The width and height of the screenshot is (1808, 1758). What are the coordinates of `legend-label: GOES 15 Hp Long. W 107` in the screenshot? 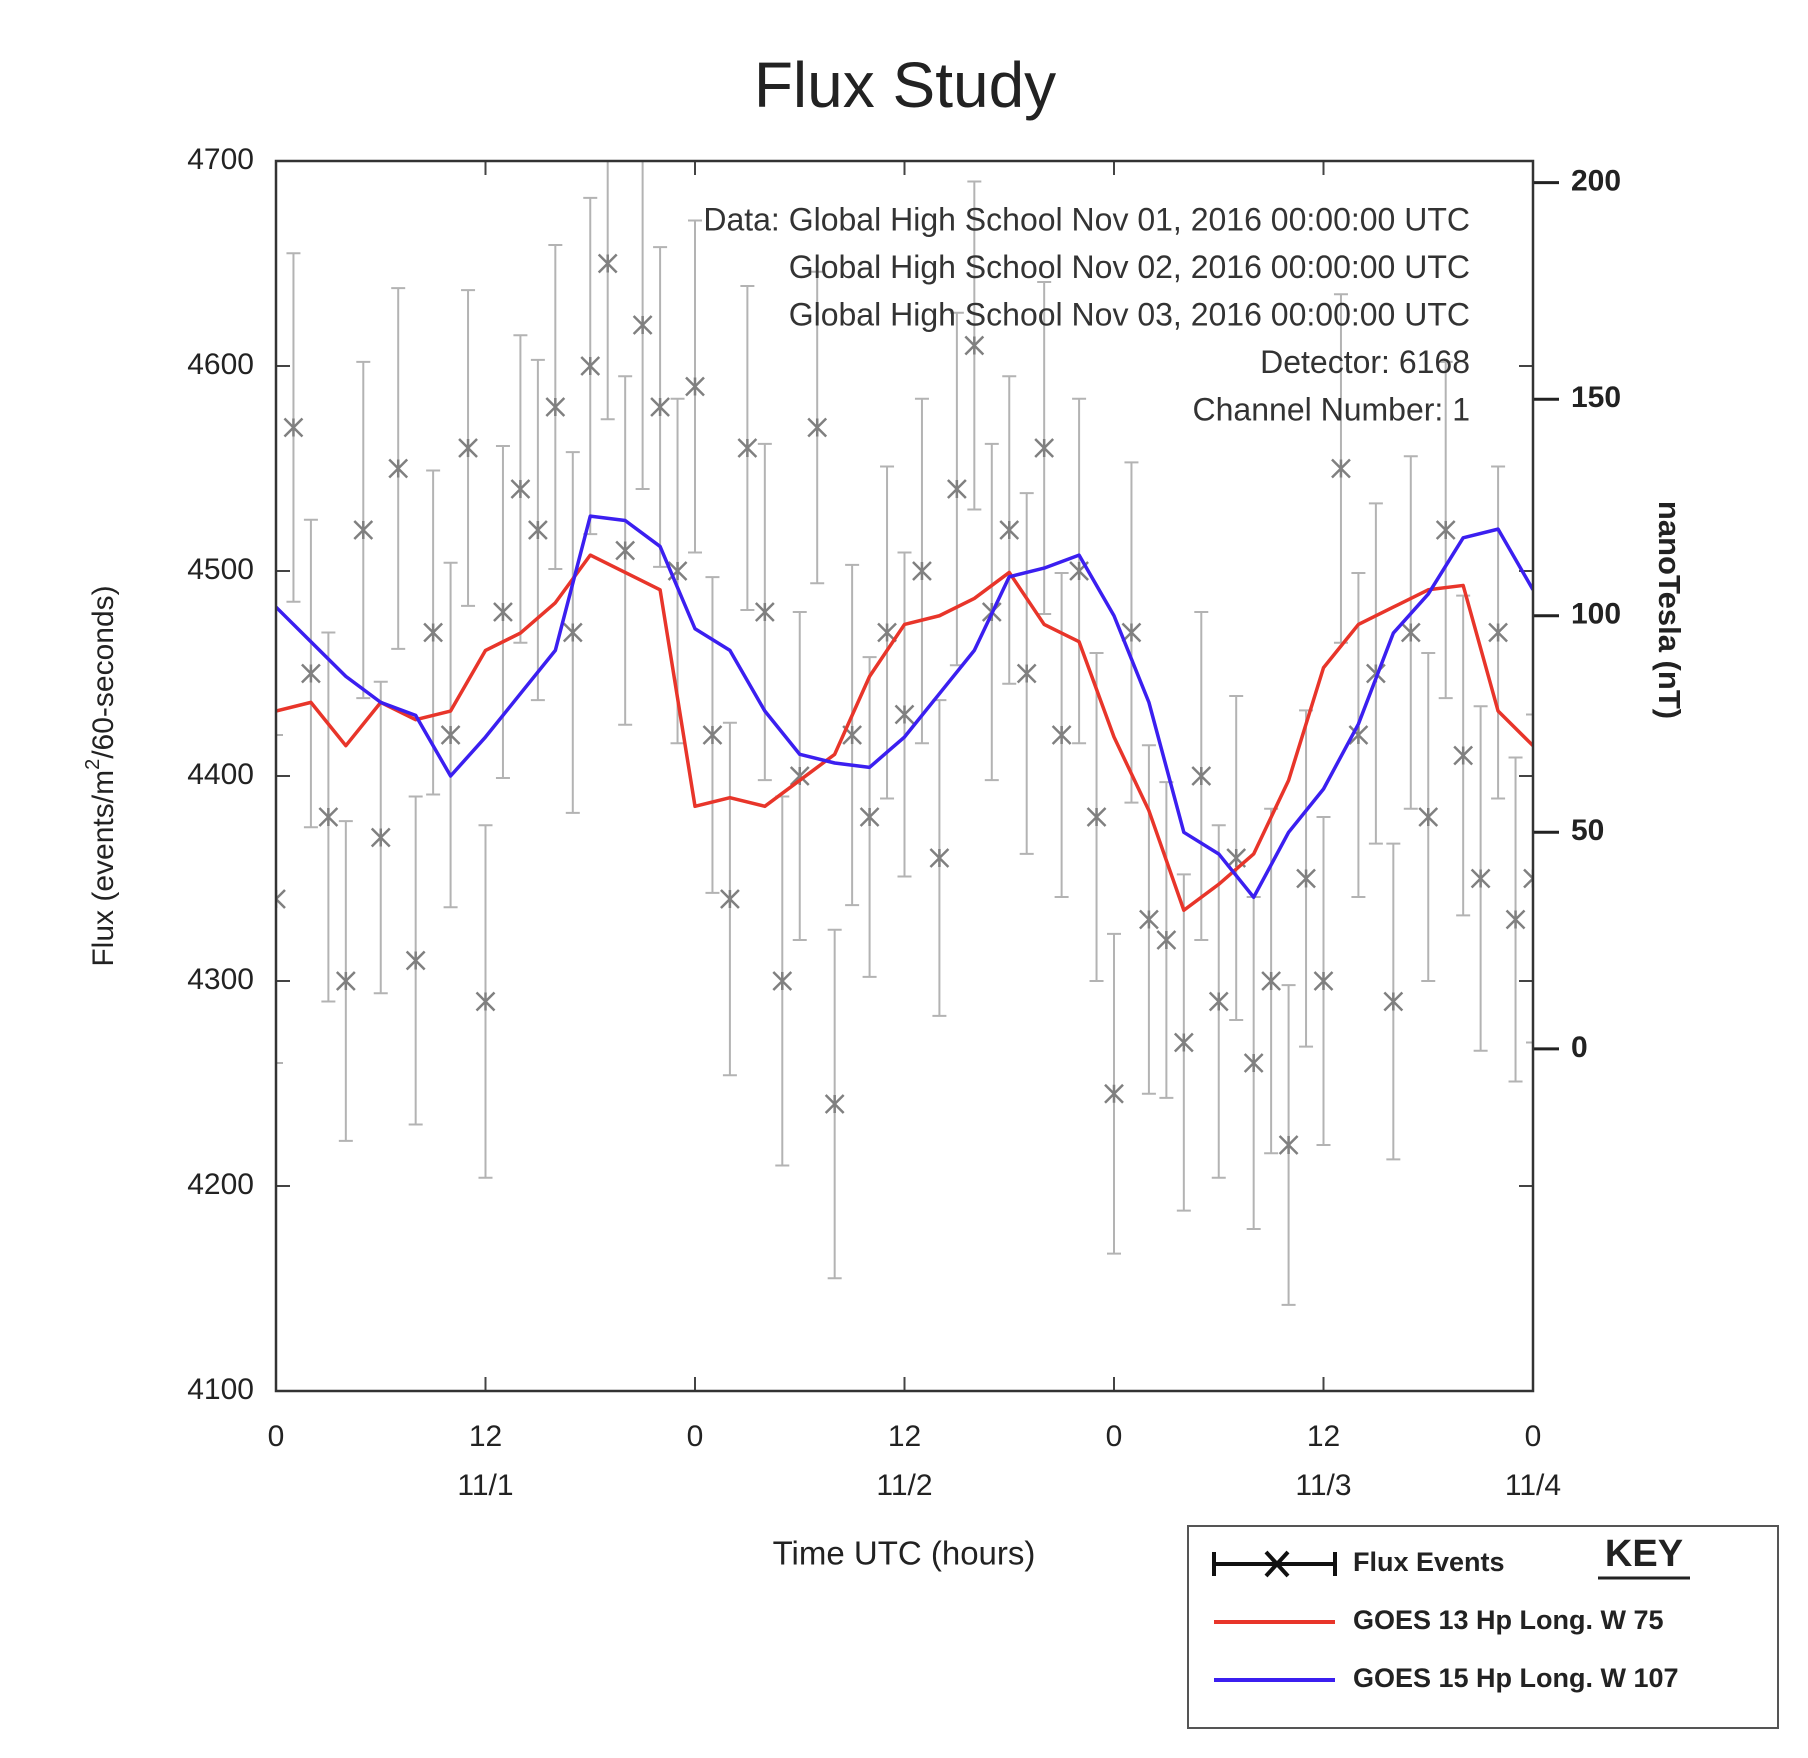 It's located at (1516, 1678).